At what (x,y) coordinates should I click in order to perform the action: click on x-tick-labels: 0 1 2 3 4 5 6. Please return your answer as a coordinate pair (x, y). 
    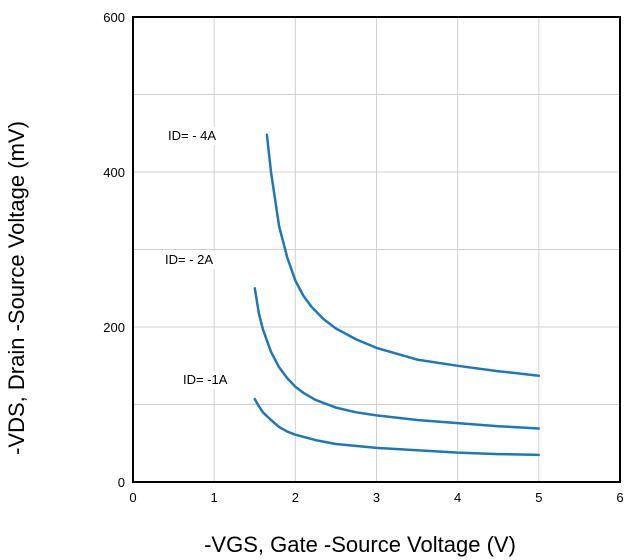
    Looking at the image, I should click on (376, 497).